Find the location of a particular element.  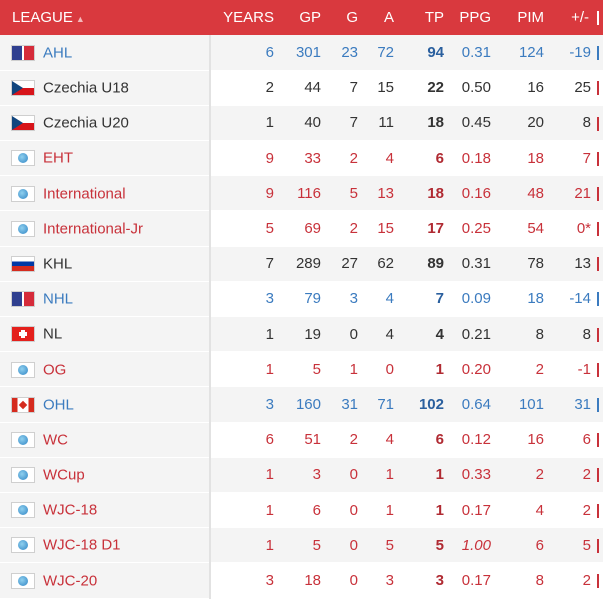

table-row: EHT 9 33 2 4 6 0.18 18 7 is located at coordinates (301, 158).